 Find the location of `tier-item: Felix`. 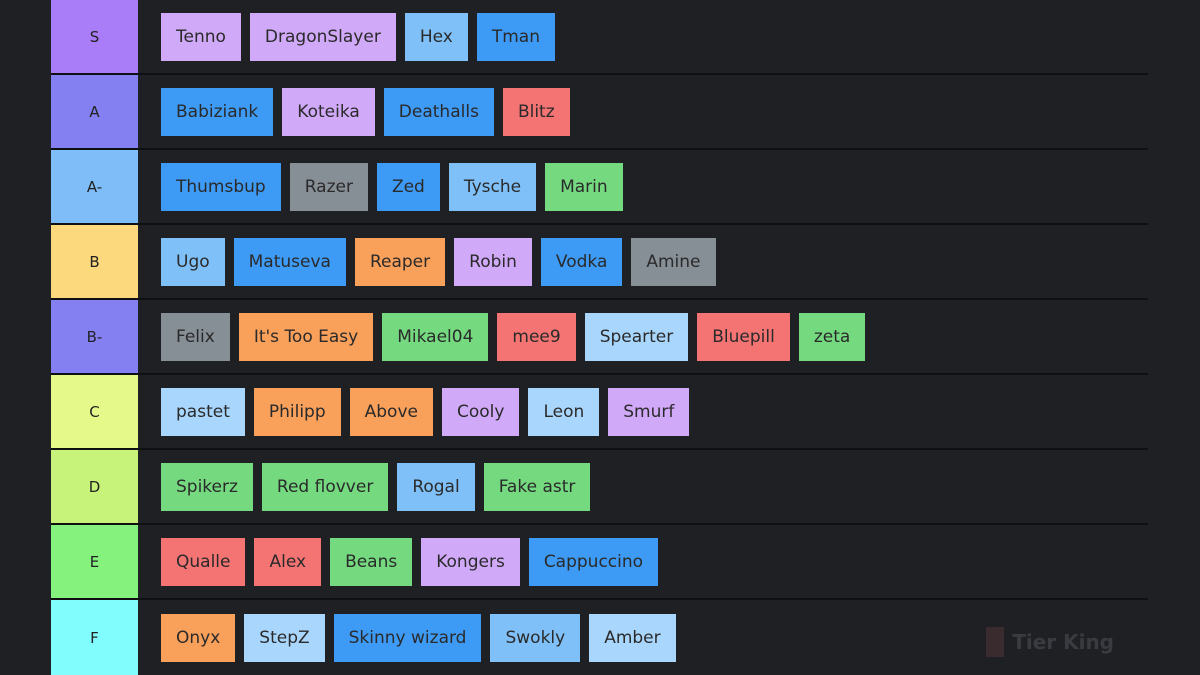

tier-item: Felix is located at coordinates (195, 336).